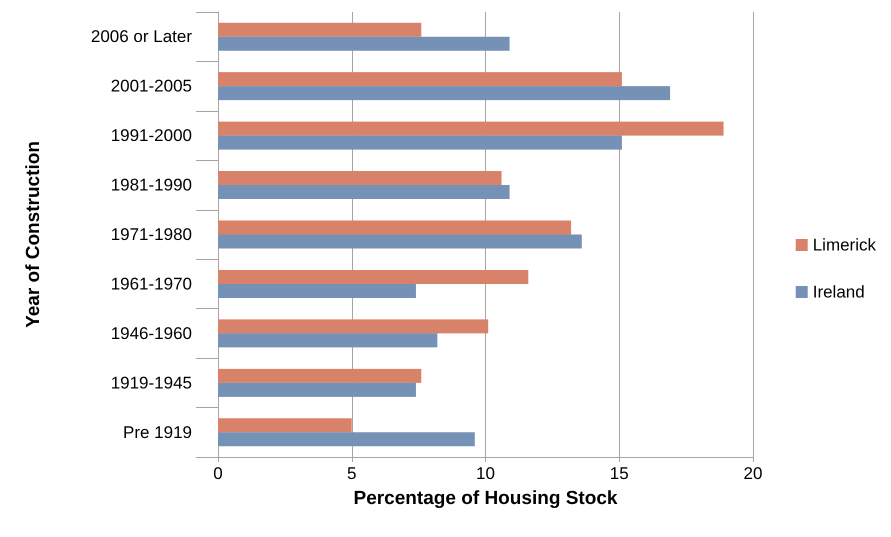 This screenshot has width=891, height=537. Describe the element at coordinates (485, 473) in the screenshot. I see `x-tick-label: 10` at that location.